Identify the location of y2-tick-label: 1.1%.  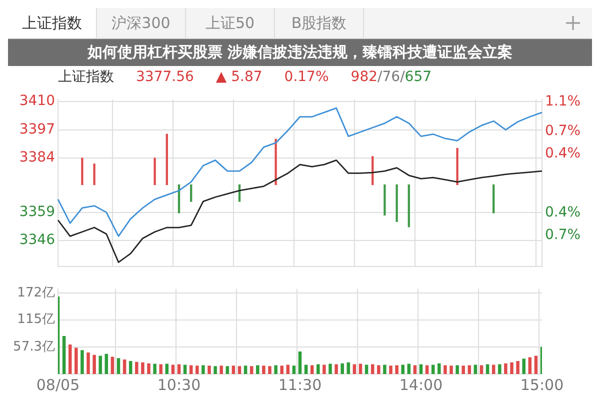
(563, 101).